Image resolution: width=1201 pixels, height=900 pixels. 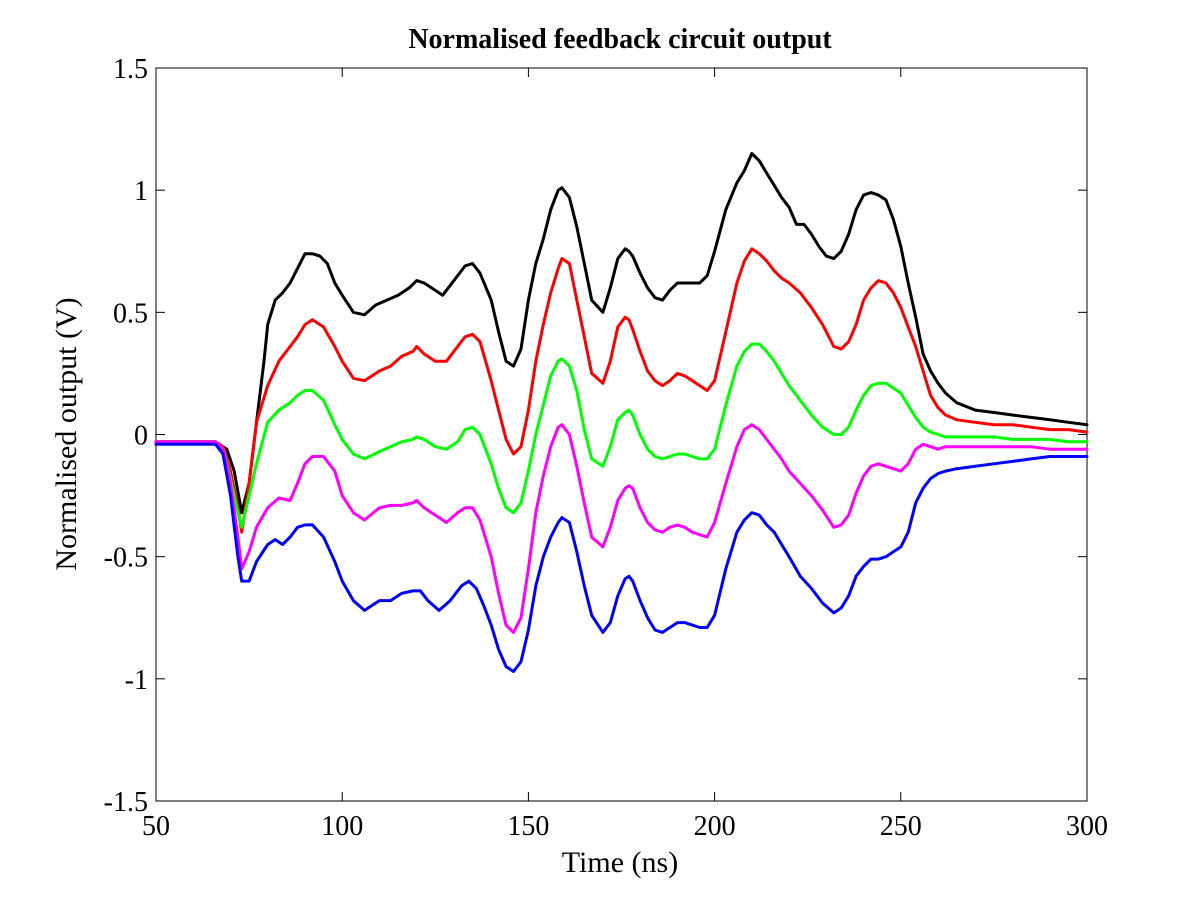 What do you see at coordinates (620, 862) in the screenshot?
I see `x-axis-label: Time (ns)` at bounding box center [620, 862].